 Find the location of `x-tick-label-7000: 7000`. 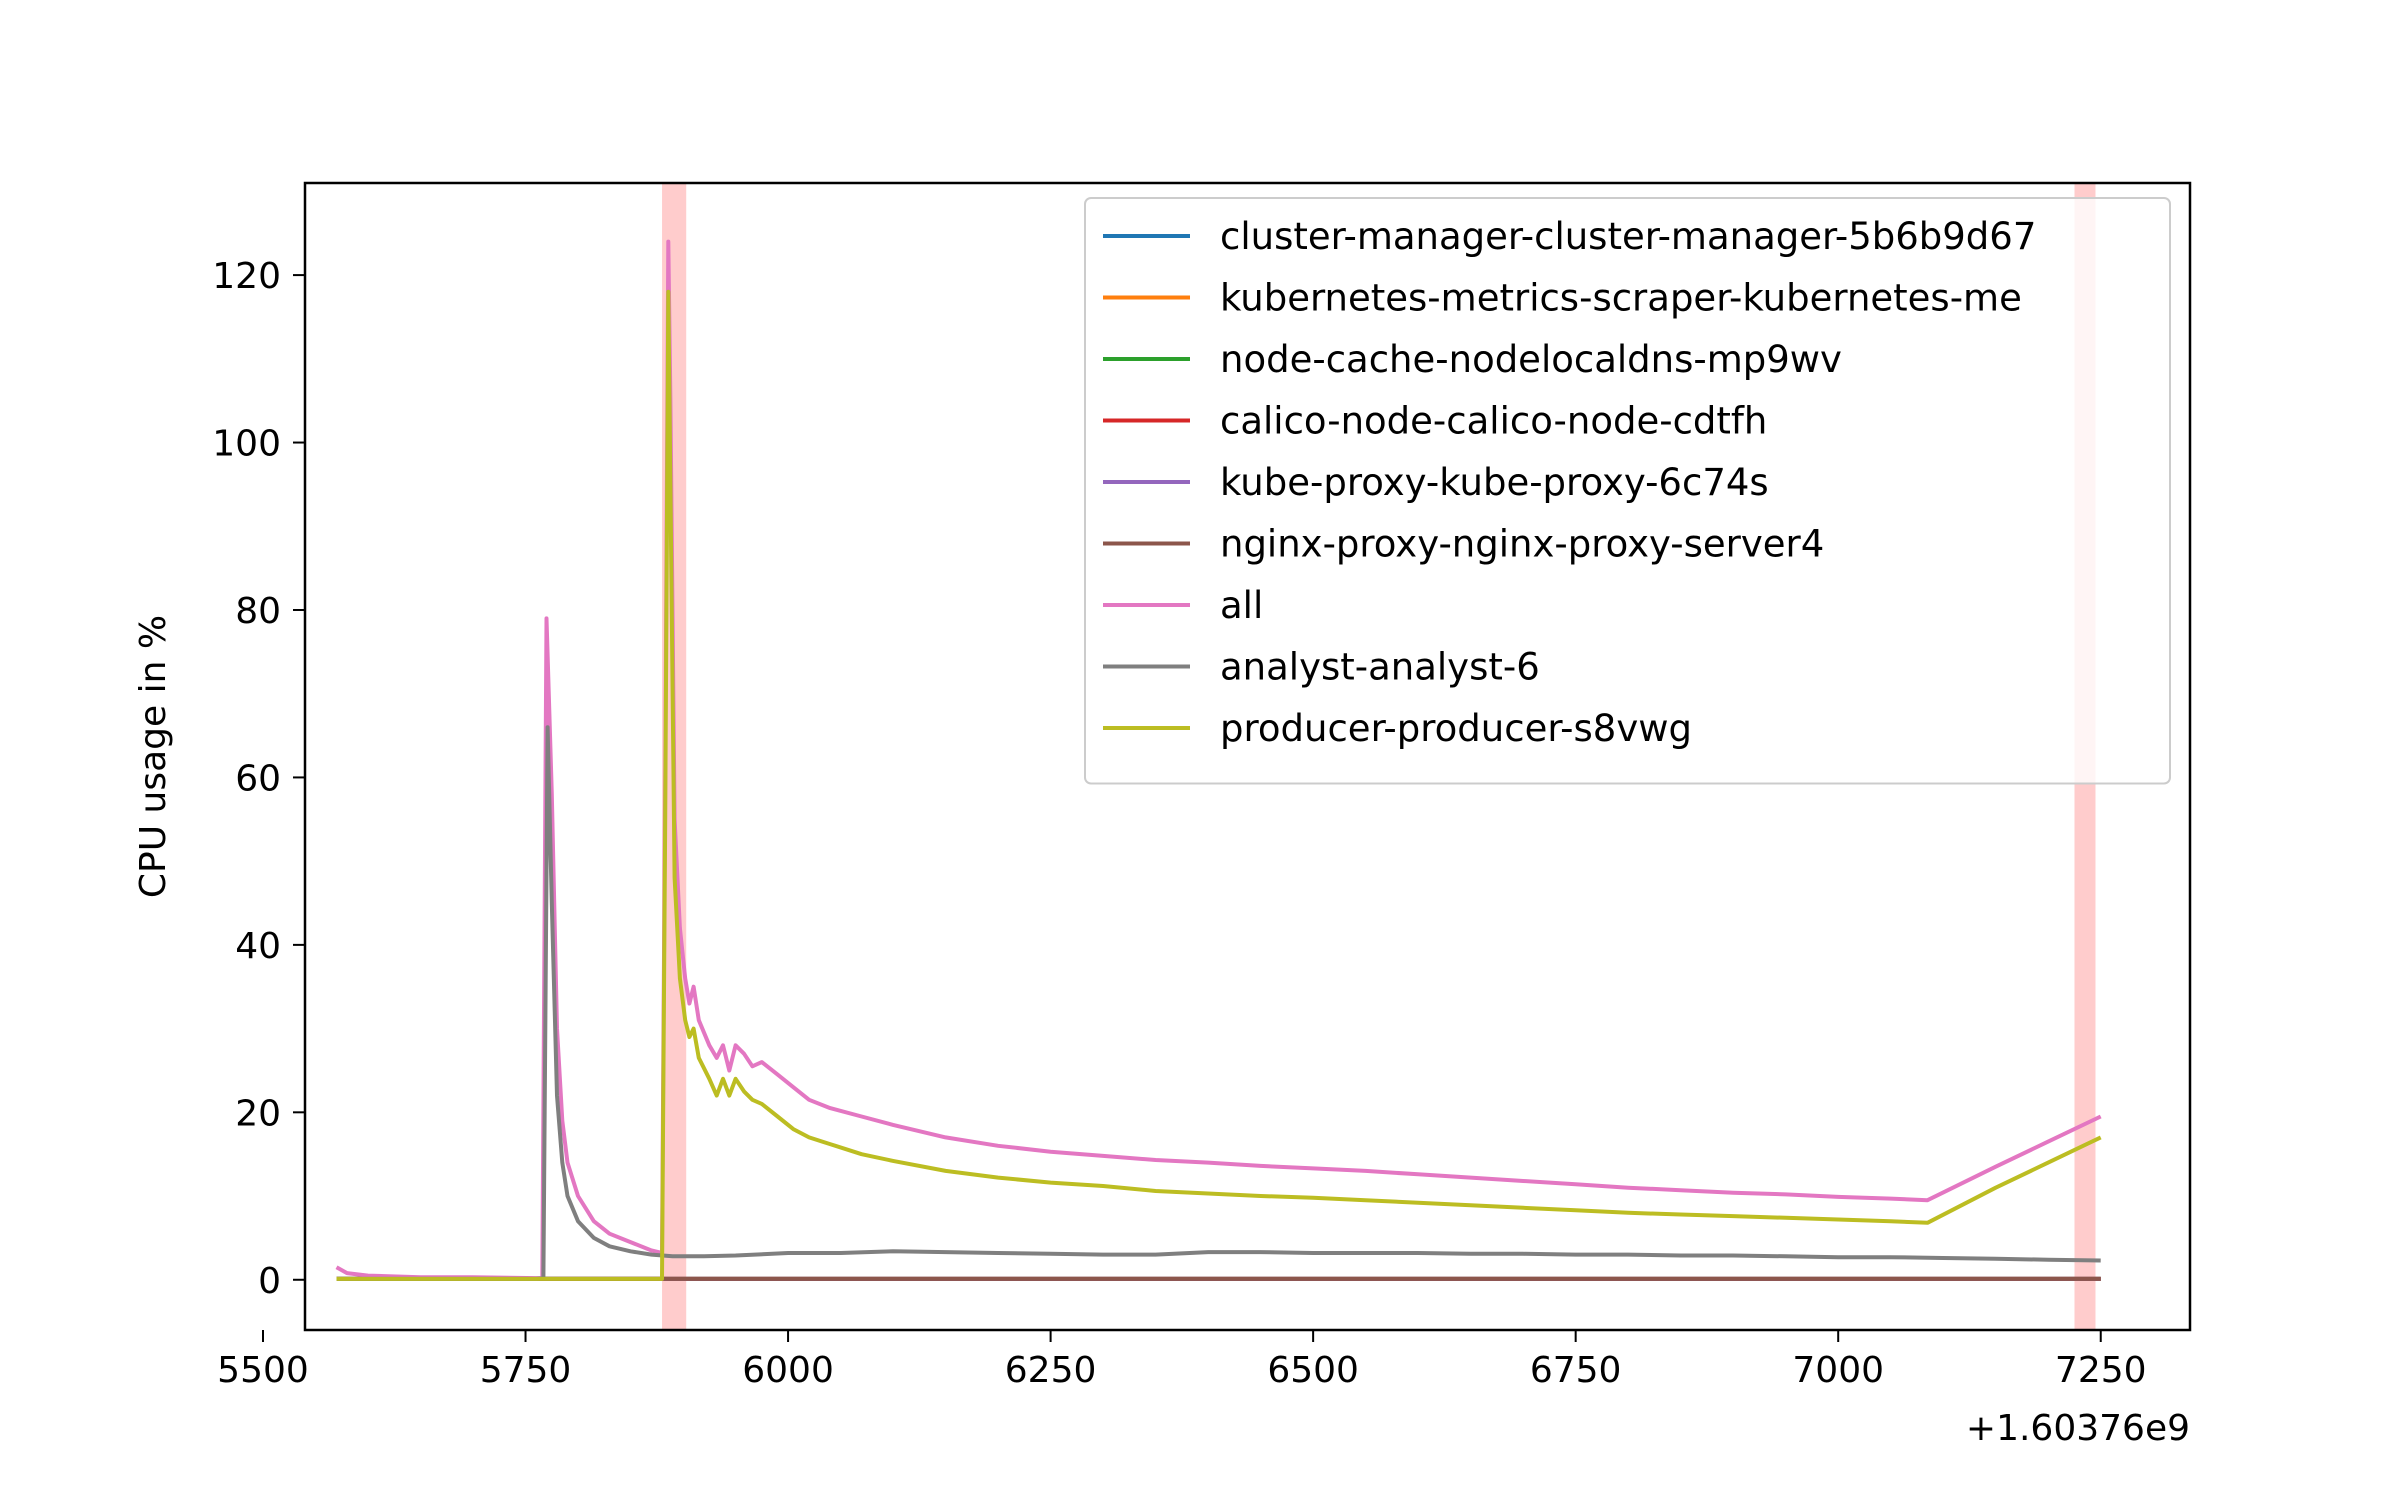

x-tick-label-7000: 7000 is located at coordinates (1838, 1370).